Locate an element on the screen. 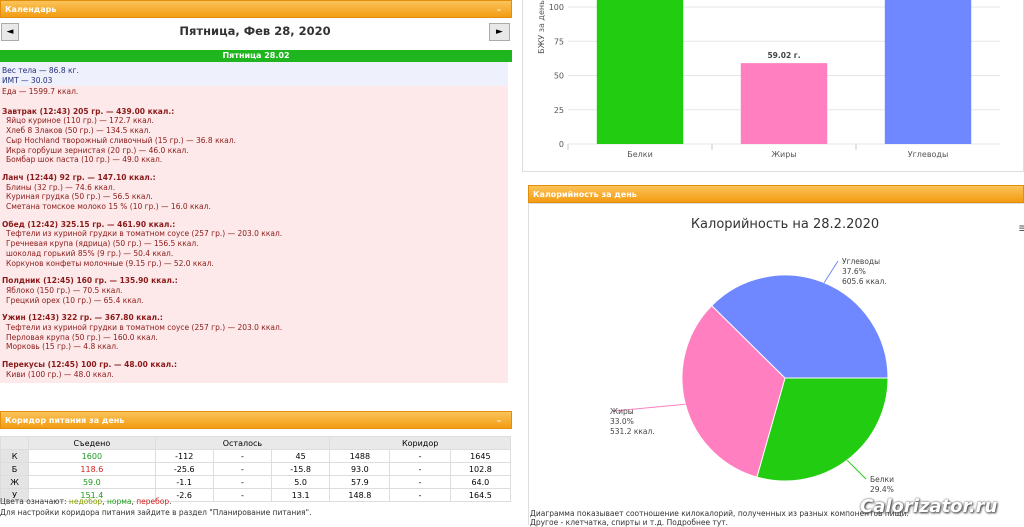  y-tick-label: 75 is located at coordinates (559, 41).